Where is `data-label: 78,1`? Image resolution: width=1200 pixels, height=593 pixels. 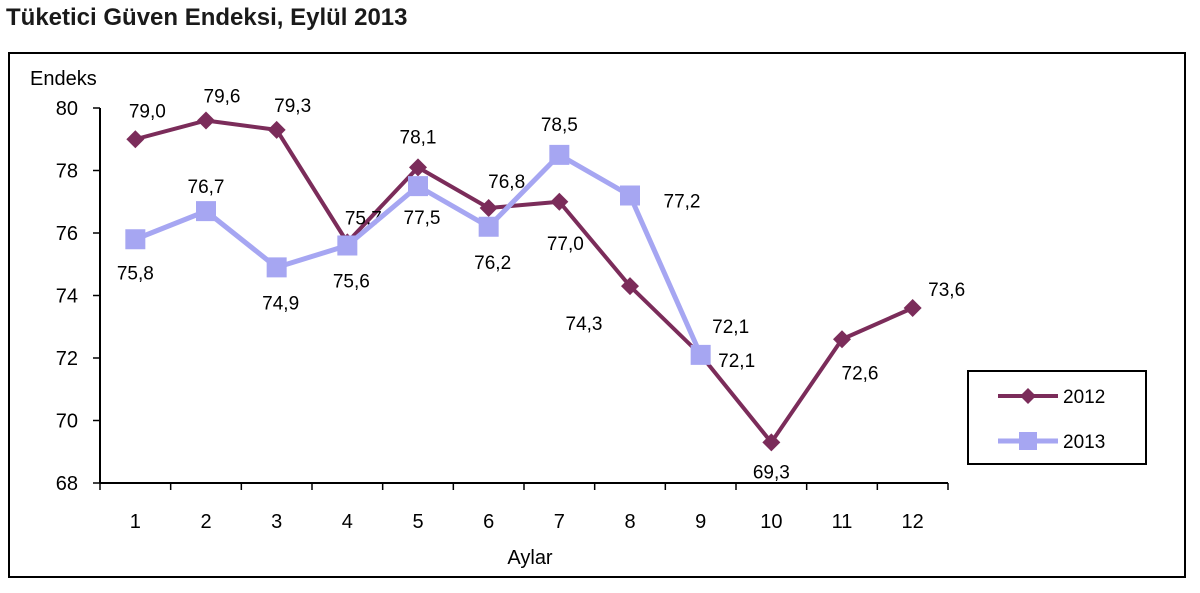
data-label: 78,1 is located at coordinates (418, 137).